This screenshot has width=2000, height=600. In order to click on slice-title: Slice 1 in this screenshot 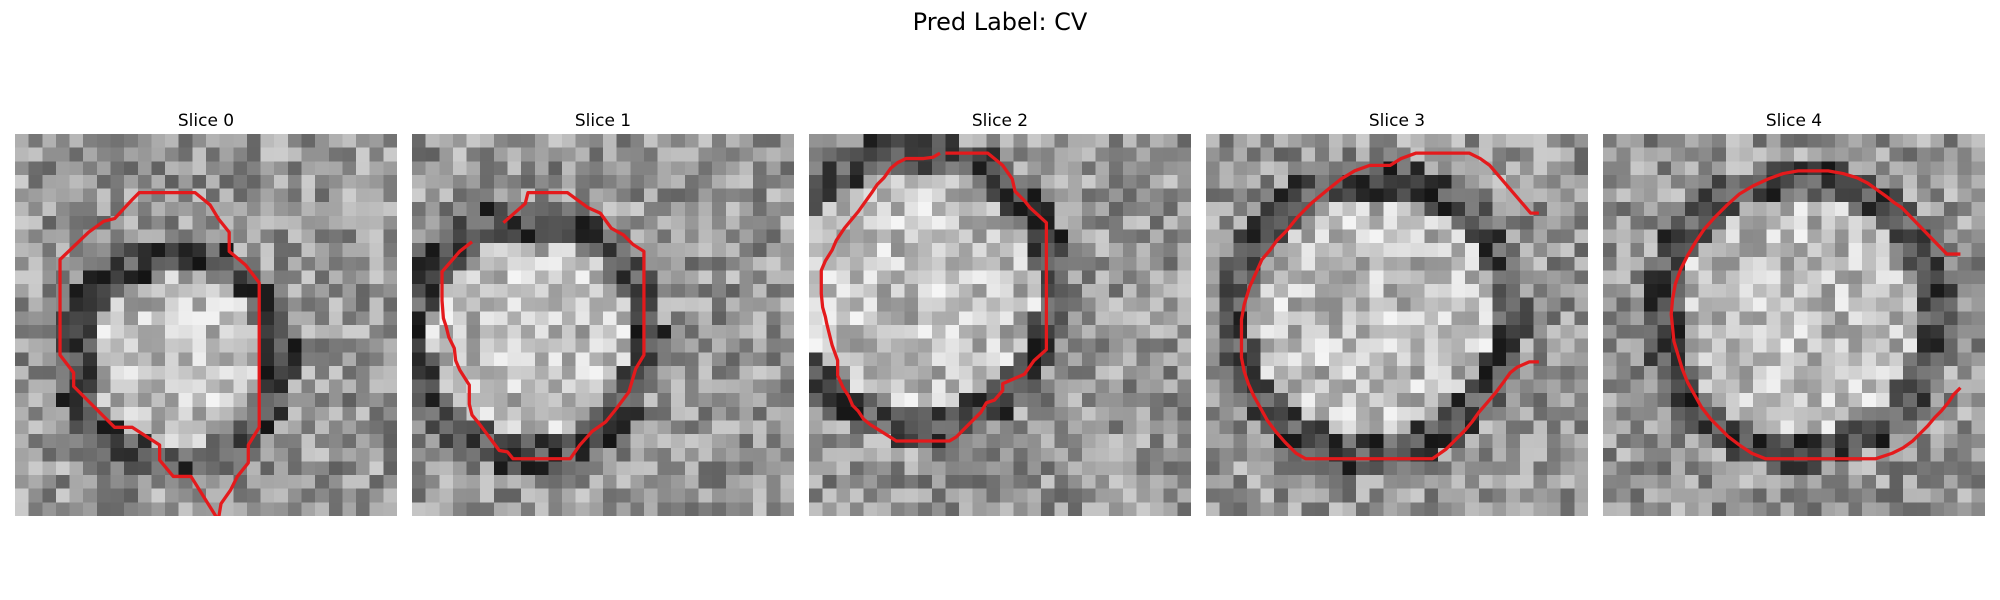, I will do `click(603, 121)`.